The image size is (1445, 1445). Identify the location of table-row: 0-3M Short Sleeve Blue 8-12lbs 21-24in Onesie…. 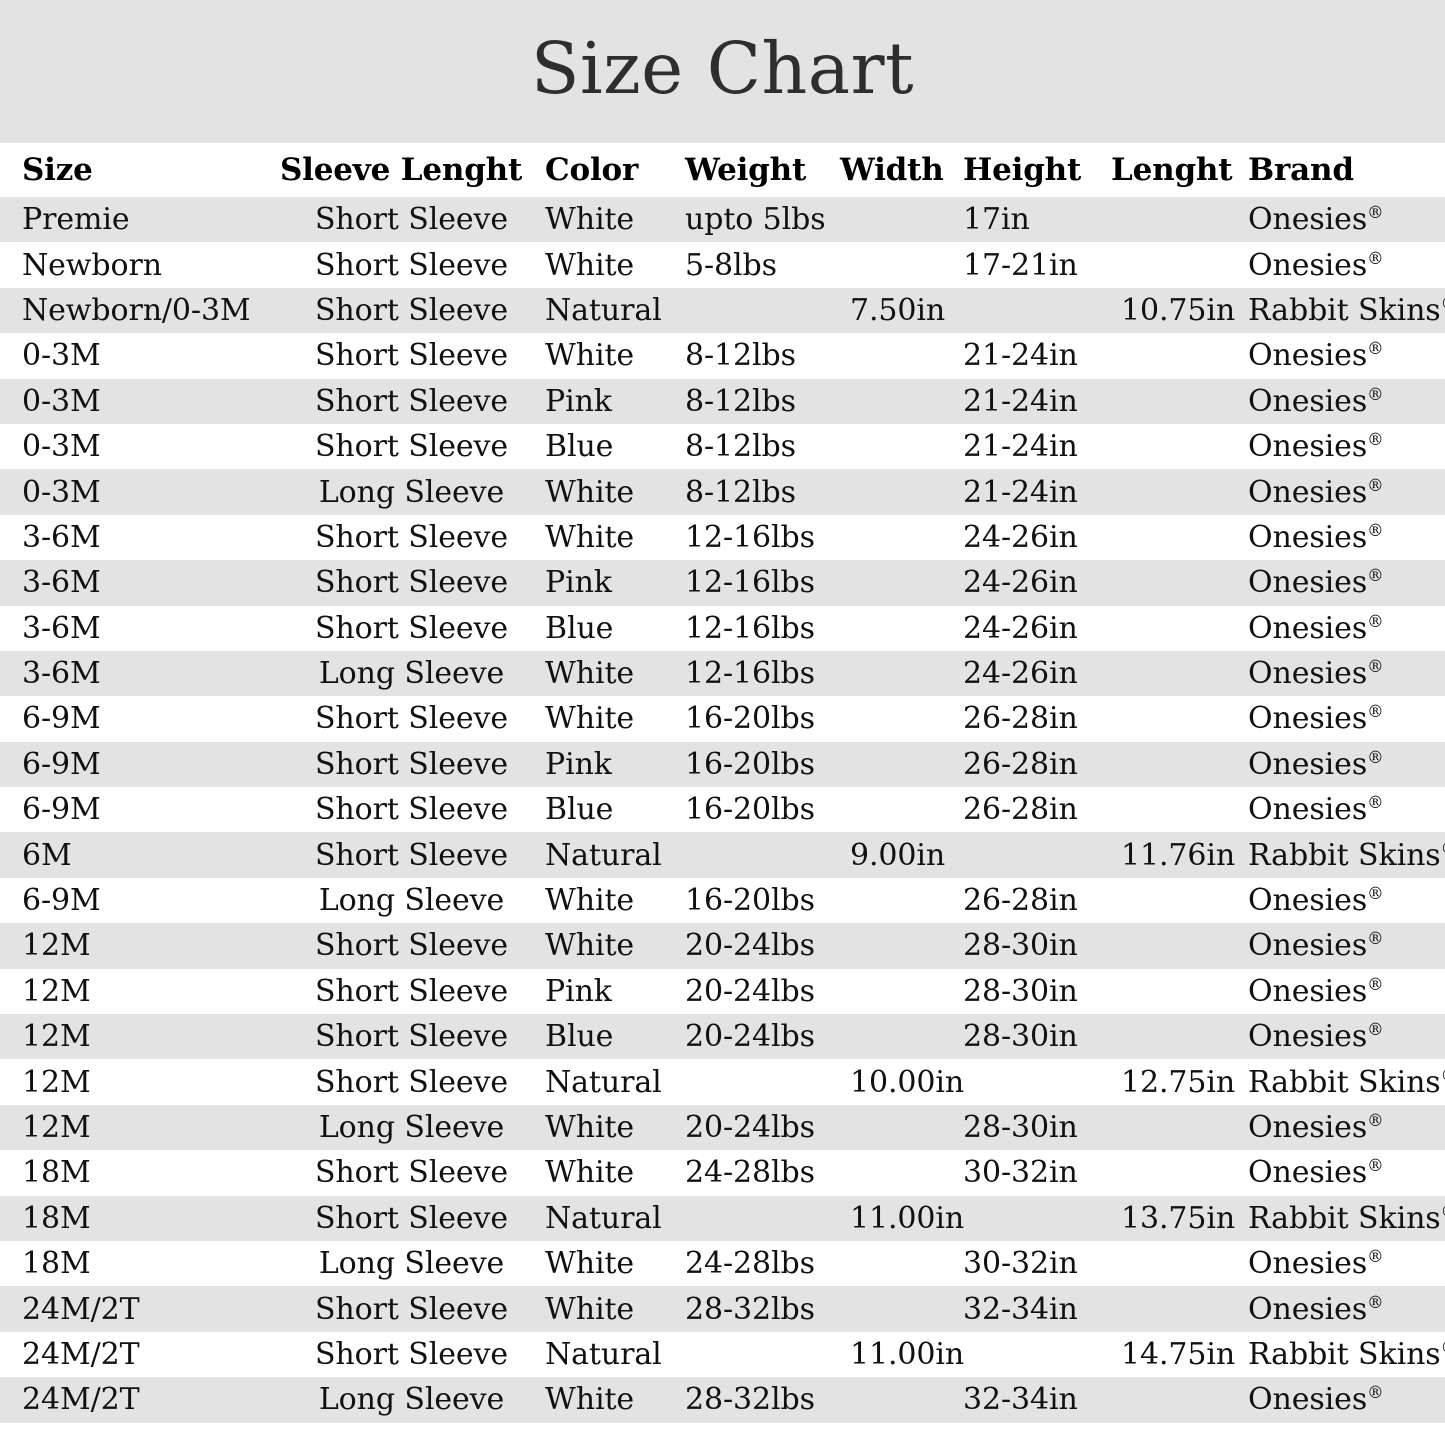
(722, 446).